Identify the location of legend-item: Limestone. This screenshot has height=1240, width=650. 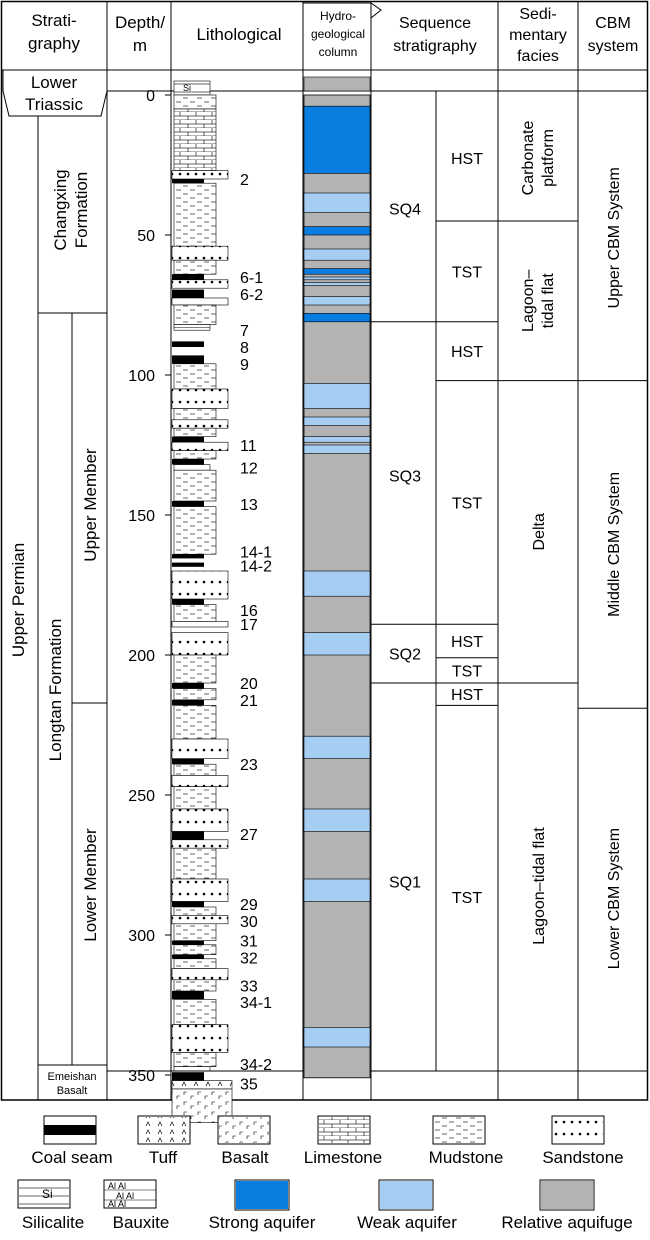
(343, 1141).